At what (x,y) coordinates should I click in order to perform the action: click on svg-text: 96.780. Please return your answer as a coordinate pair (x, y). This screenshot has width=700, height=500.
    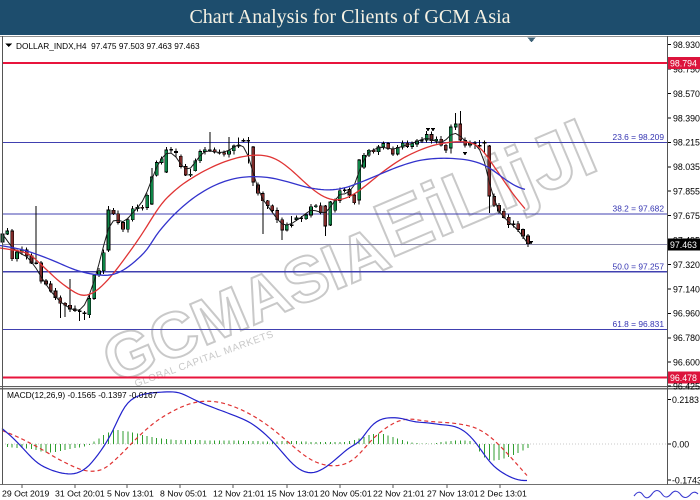
    Looking at the image, I should click on (686, 338).